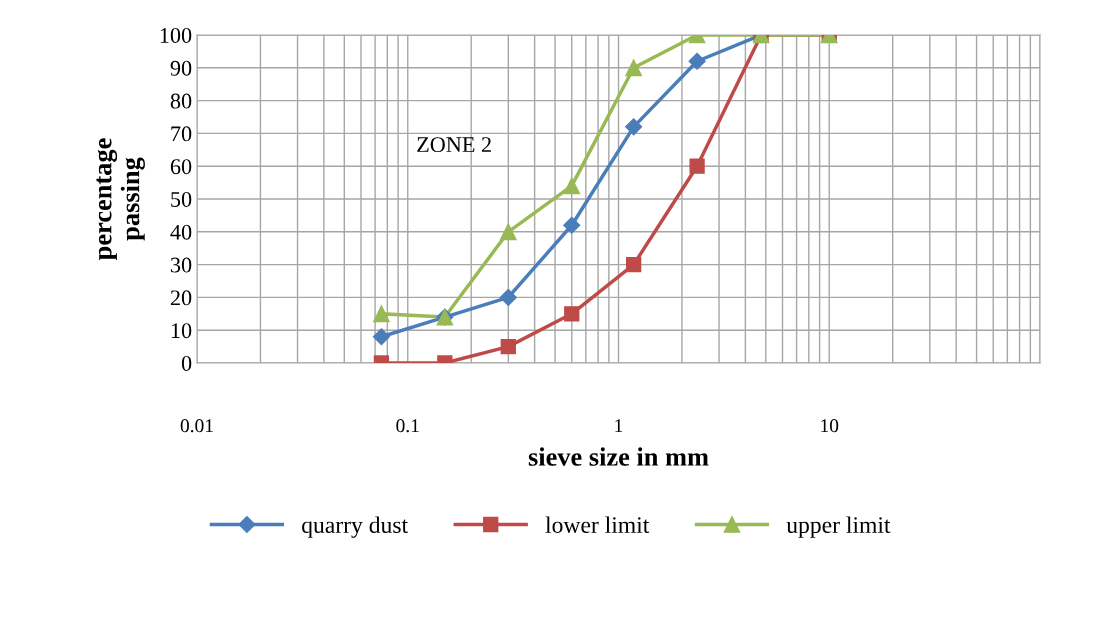 This screenshot has width=1102, height=636. What do you see at coordinates (181, 101) in the screenshot?
I see `y-tick-label: 80` at bounding box center [181, 101].